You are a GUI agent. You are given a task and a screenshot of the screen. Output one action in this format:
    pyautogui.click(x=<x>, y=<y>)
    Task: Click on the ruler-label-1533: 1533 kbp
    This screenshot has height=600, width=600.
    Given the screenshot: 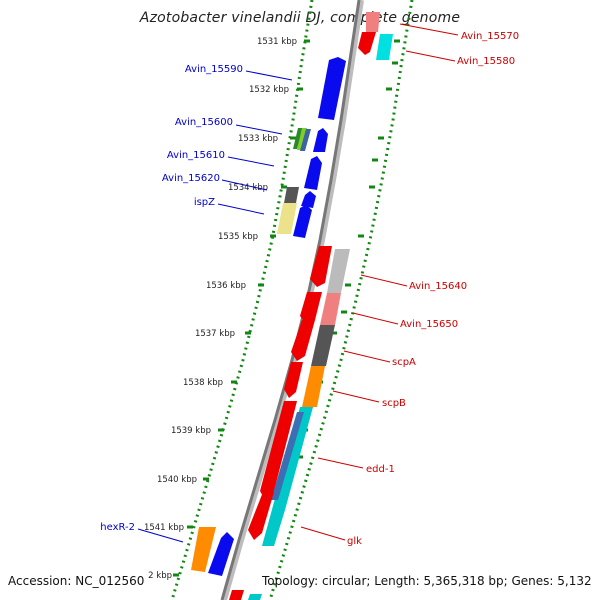 What is the action you would take?
    pyautogui.click(x=258, y=139)
    